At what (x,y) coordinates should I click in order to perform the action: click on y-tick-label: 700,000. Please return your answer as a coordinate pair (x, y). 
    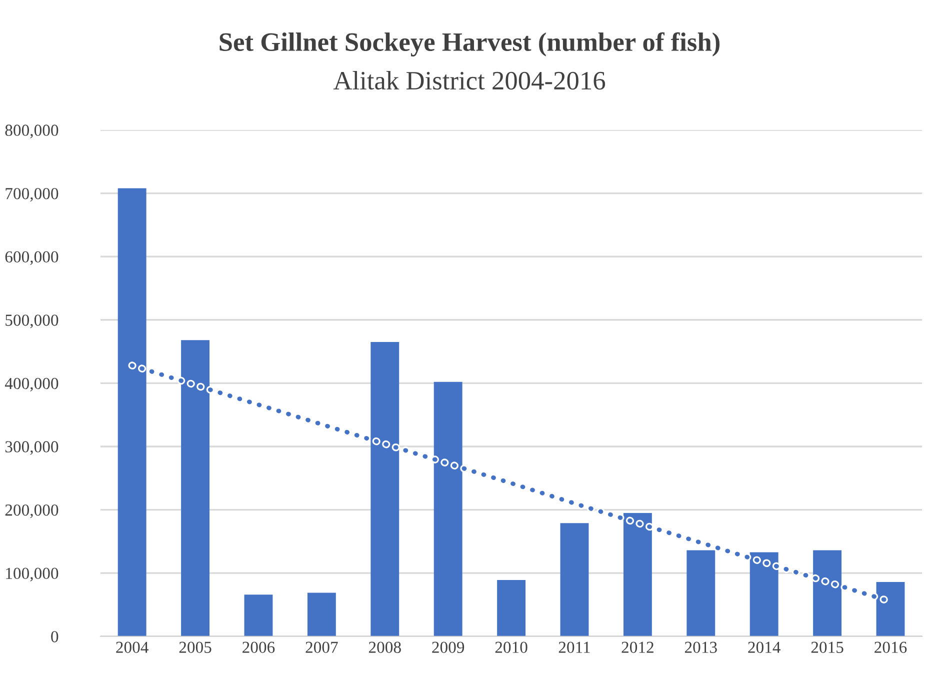
    Looking at the image, I should click on (32, 195).